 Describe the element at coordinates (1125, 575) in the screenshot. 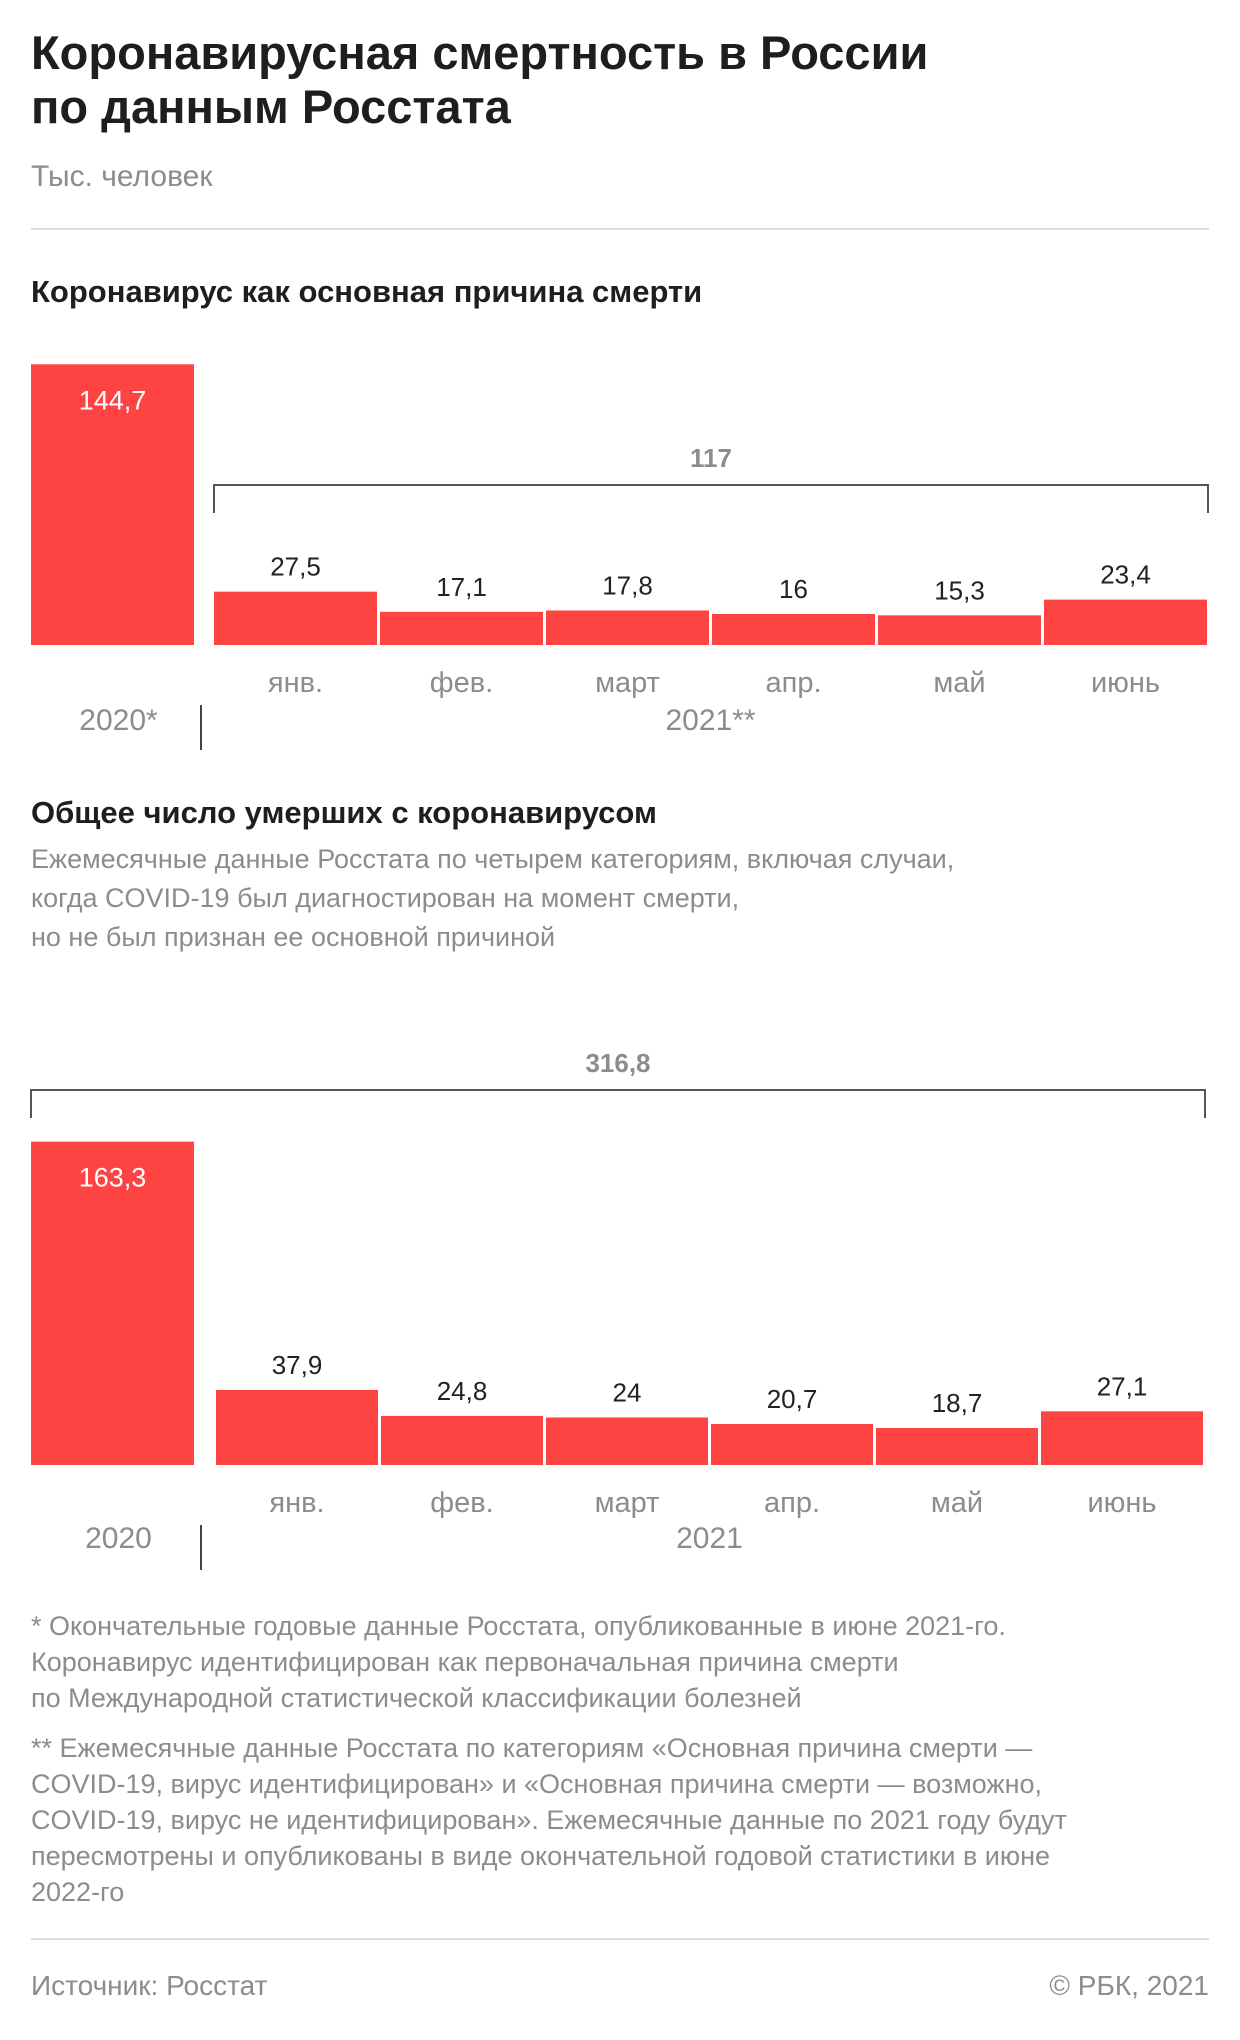

I see `chart1-label-value-5: 23,4` at that location.